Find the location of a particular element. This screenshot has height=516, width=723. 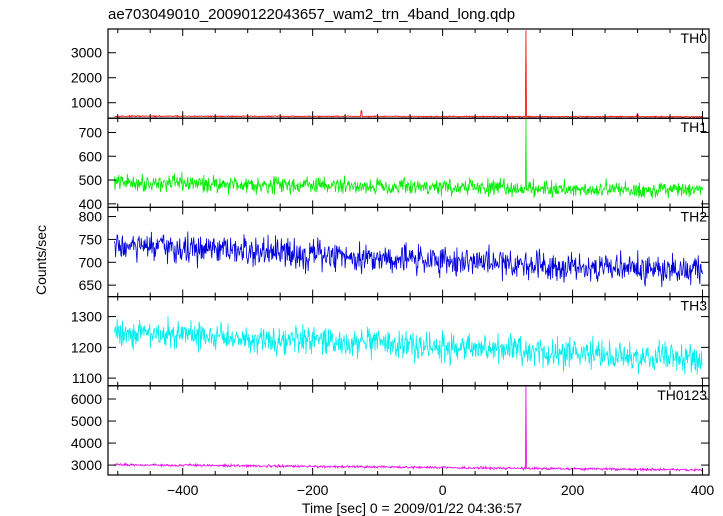

series-line-th3 is located at coordinates (408, 345).